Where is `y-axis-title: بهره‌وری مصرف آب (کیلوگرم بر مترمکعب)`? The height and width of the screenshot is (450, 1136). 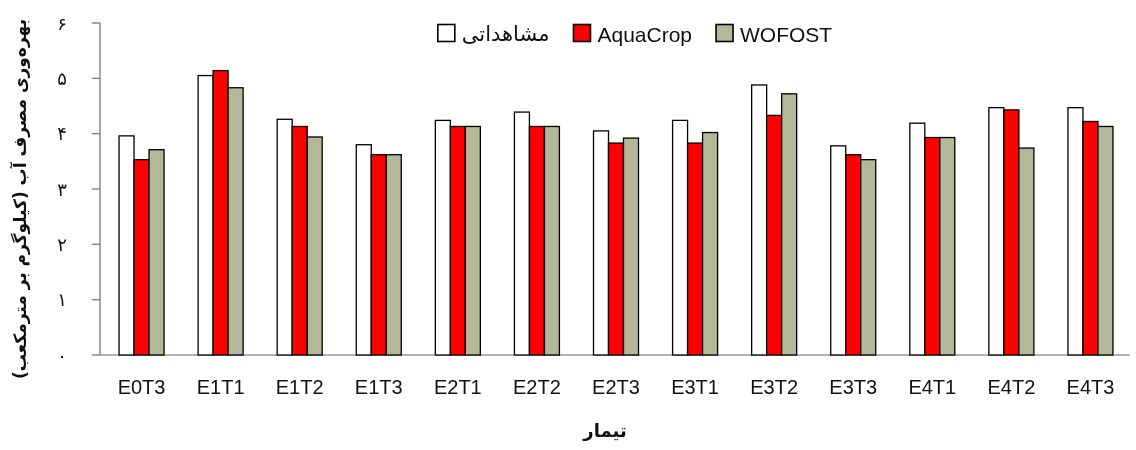
y-axis-title: بهره‌وری مصرف آب (کیلوگرم بر مترمکعب) is located at coordinates (20, 199).